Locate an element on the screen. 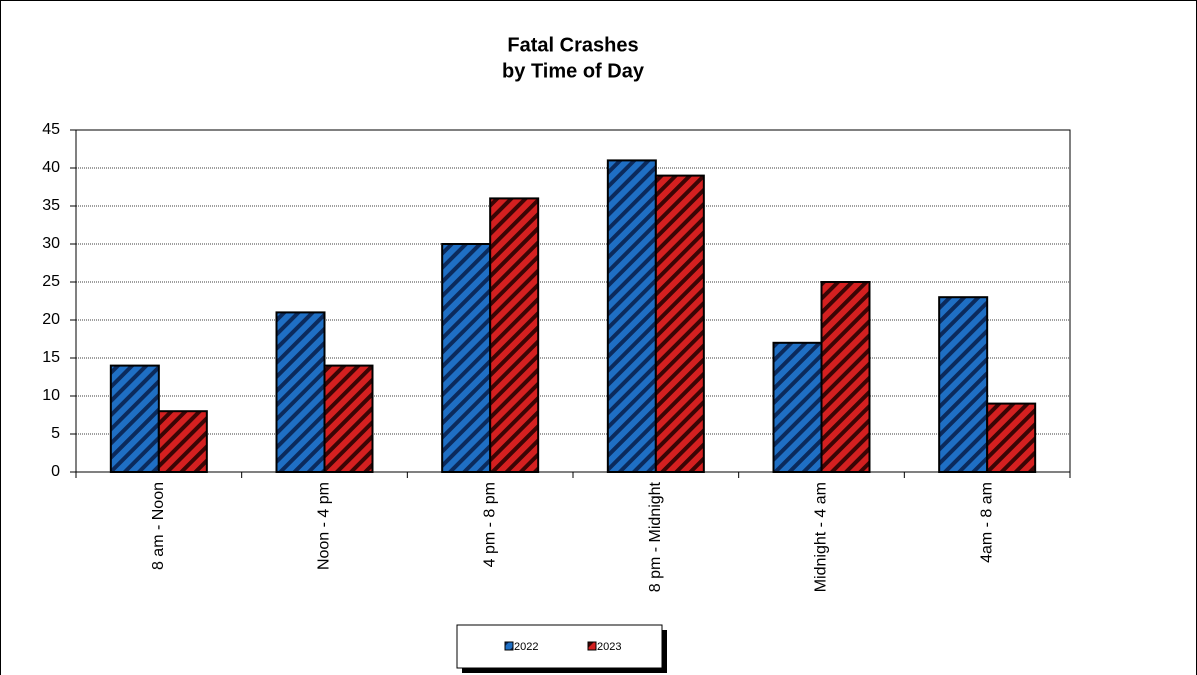 Image resolution: width=1197 pixels, height=675 pixels. legend-label: 2023 is located at coordinates (609, 647).